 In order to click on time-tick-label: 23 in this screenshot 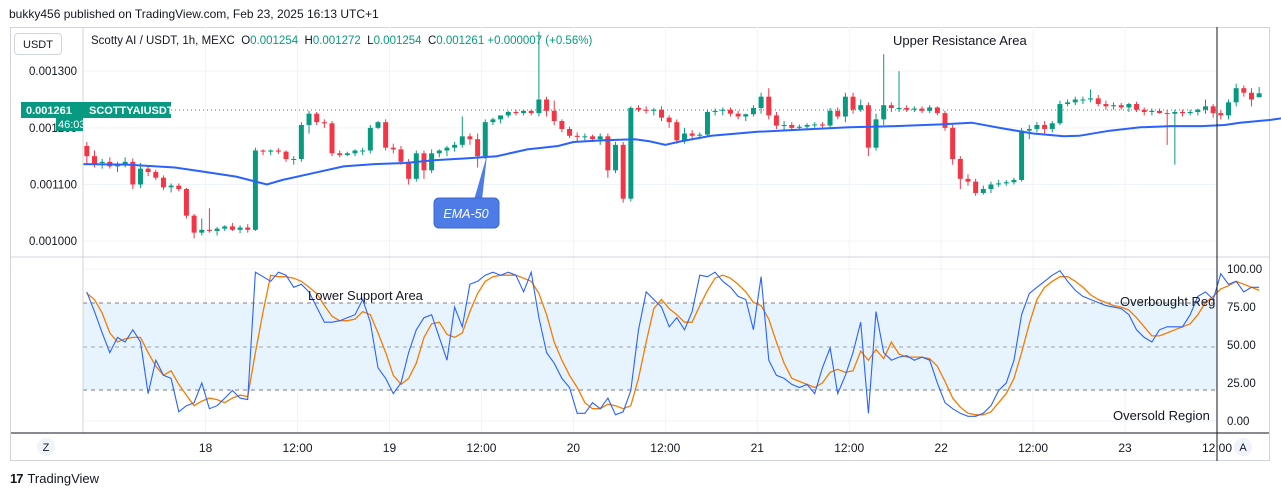, I will do `click(1125, 448)`.